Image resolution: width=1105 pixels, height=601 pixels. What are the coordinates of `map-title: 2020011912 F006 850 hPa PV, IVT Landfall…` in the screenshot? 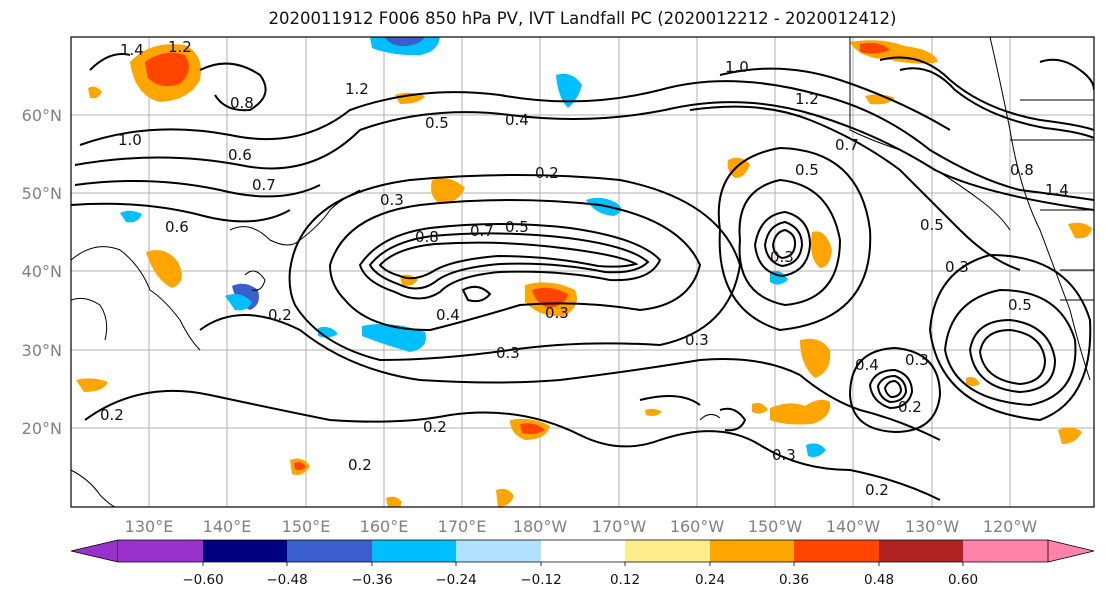 It's located at (582, 18).